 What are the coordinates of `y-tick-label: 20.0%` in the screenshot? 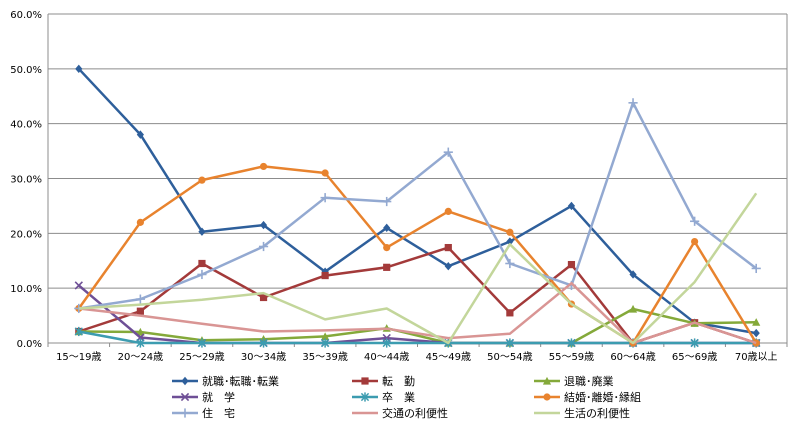 It's located at (26, 234).